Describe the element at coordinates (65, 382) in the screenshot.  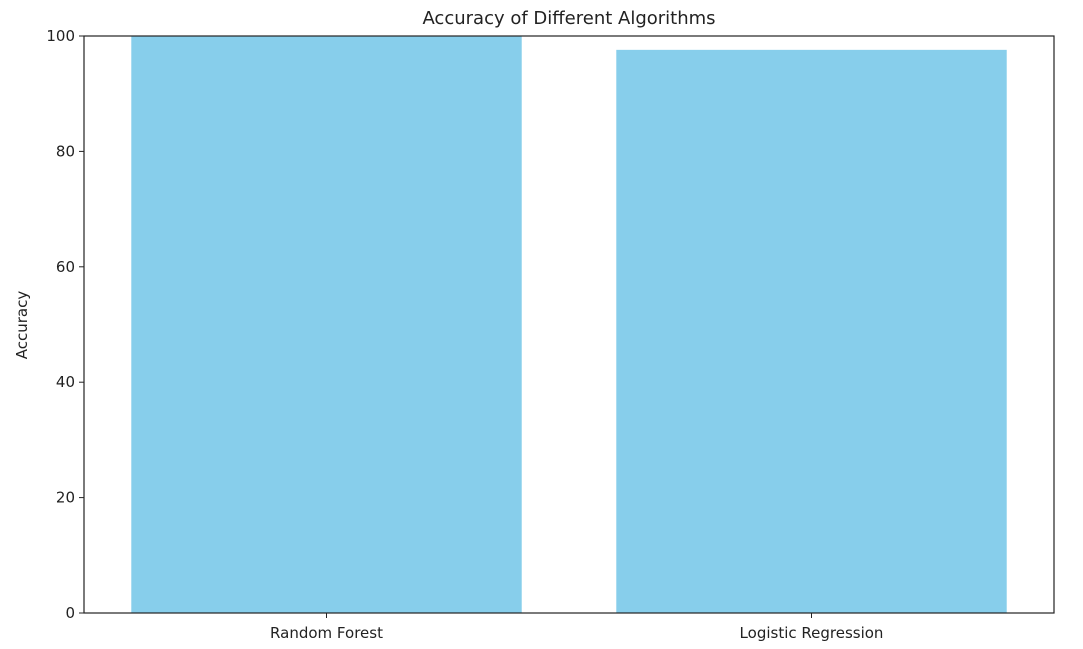
I see `y-tick-label: 40` at that location.